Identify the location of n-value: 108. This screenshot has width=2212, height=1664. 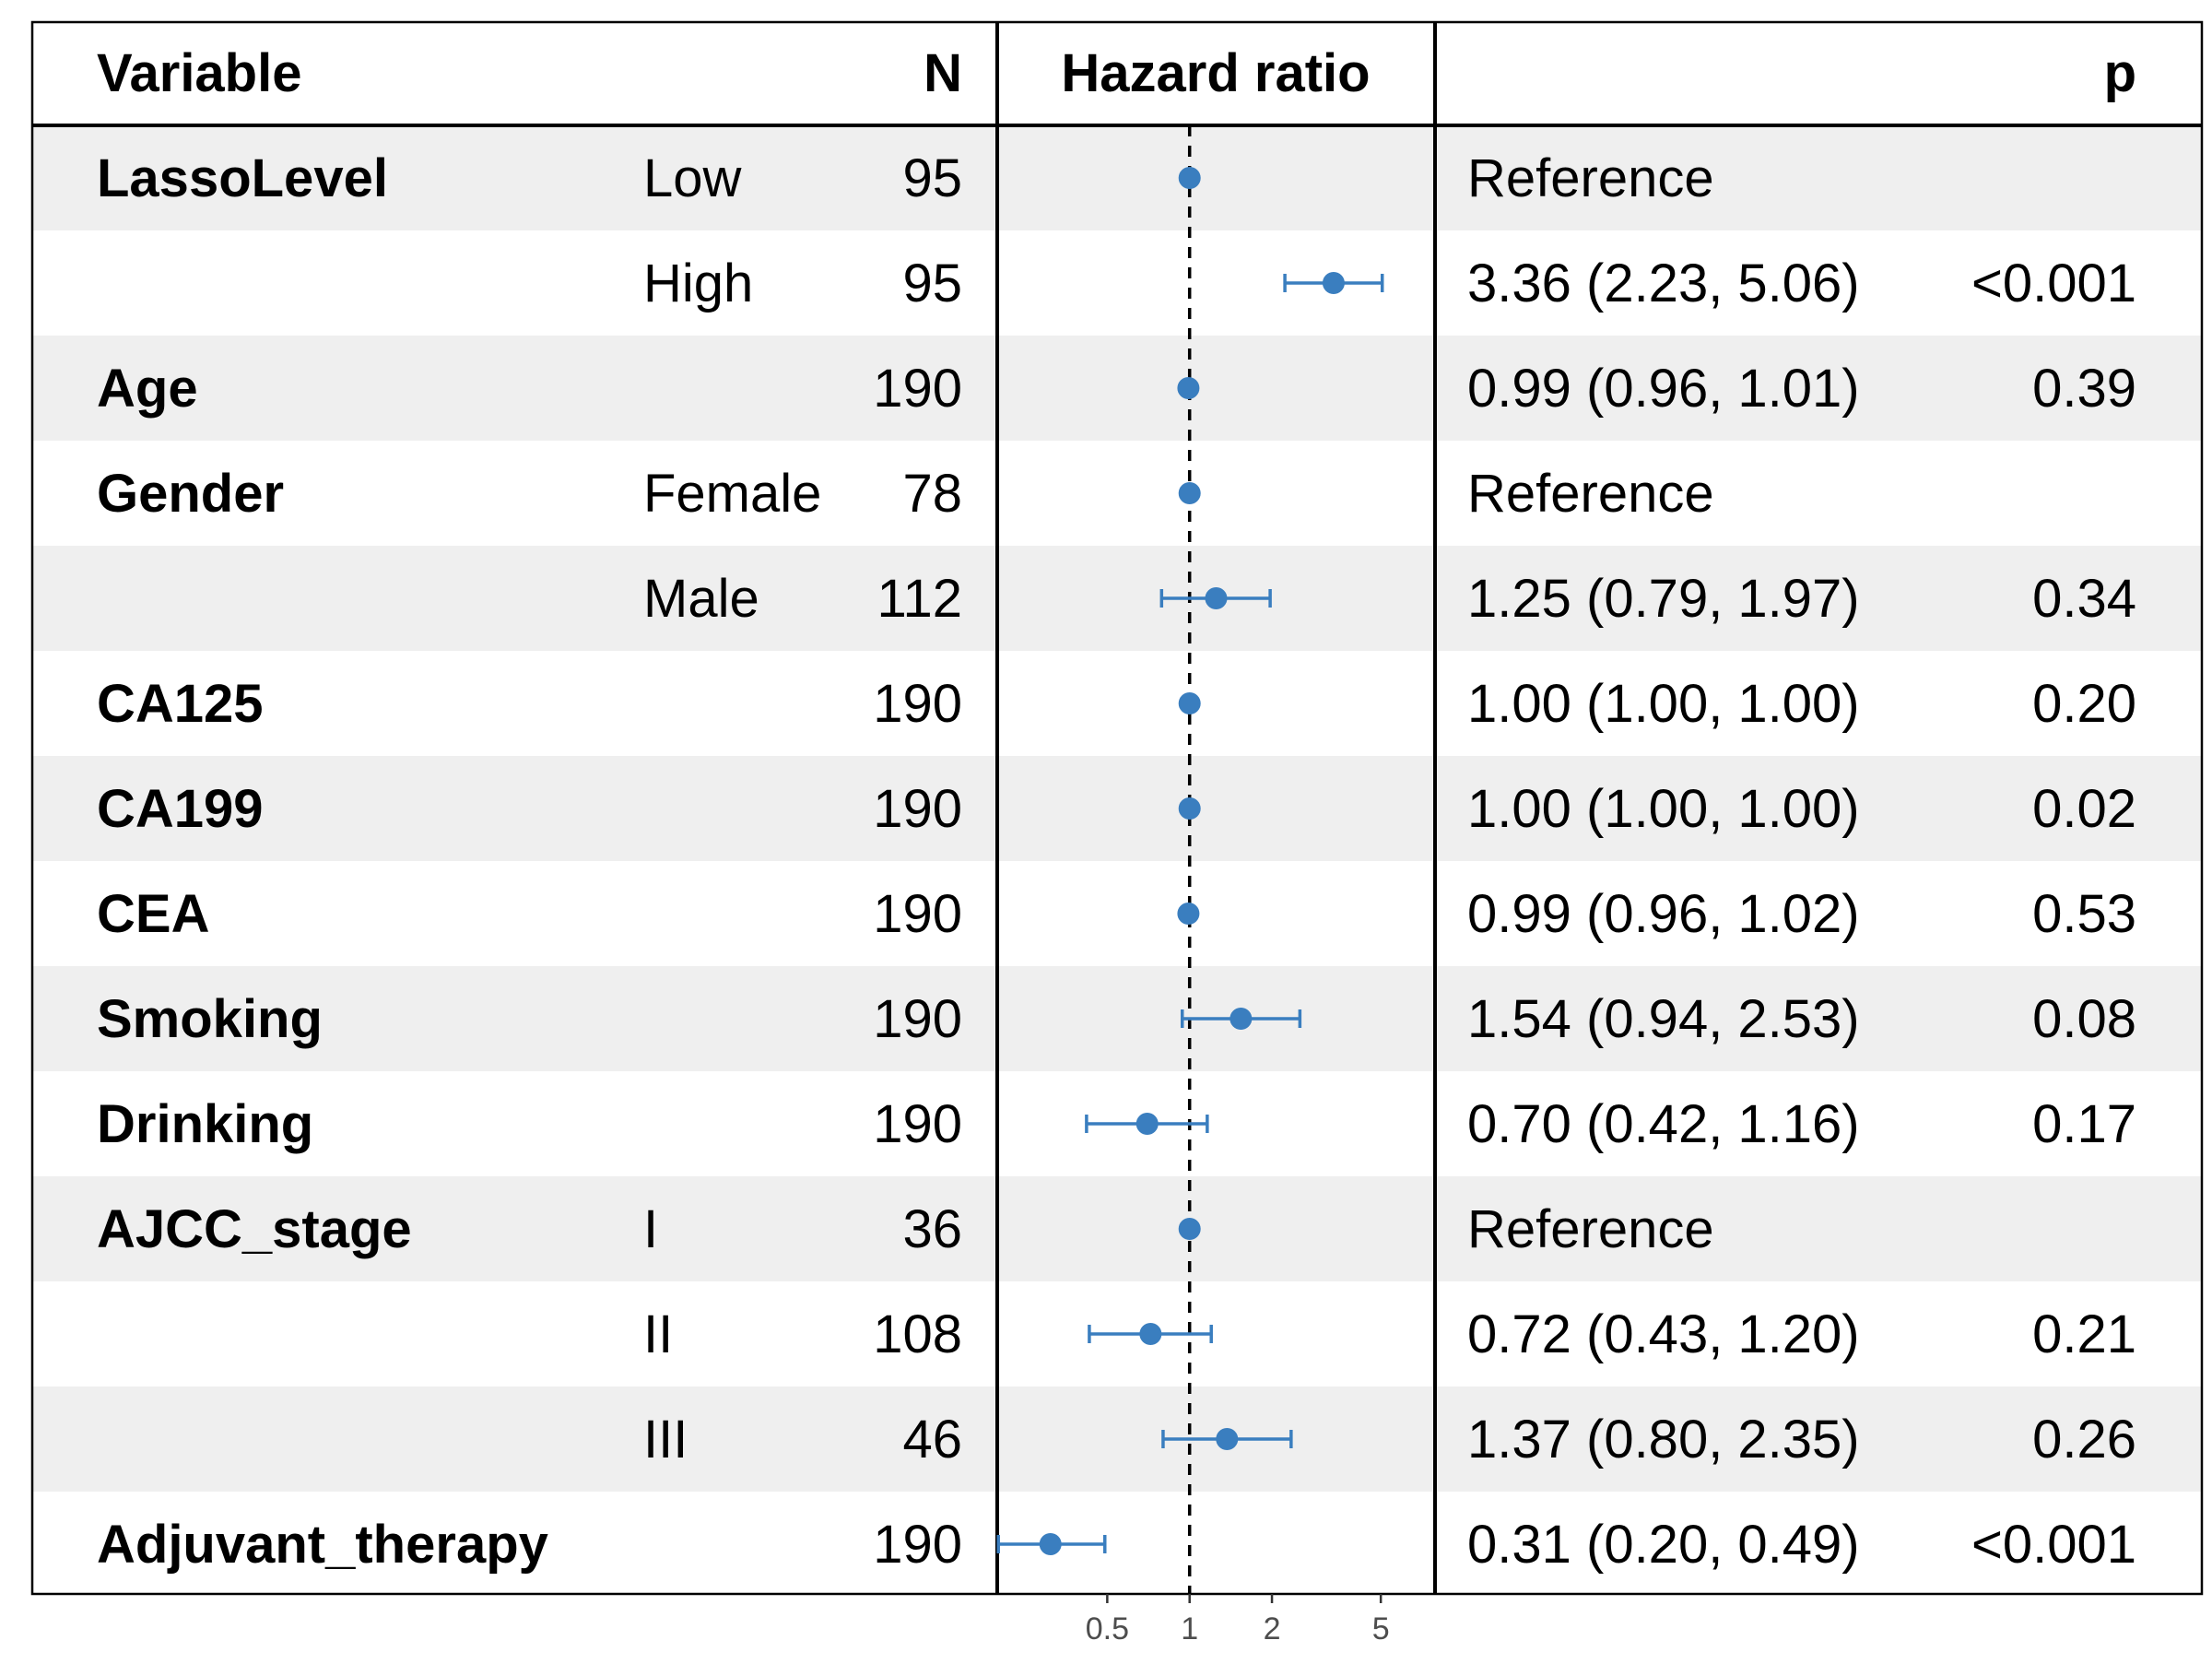
(917, 1334).